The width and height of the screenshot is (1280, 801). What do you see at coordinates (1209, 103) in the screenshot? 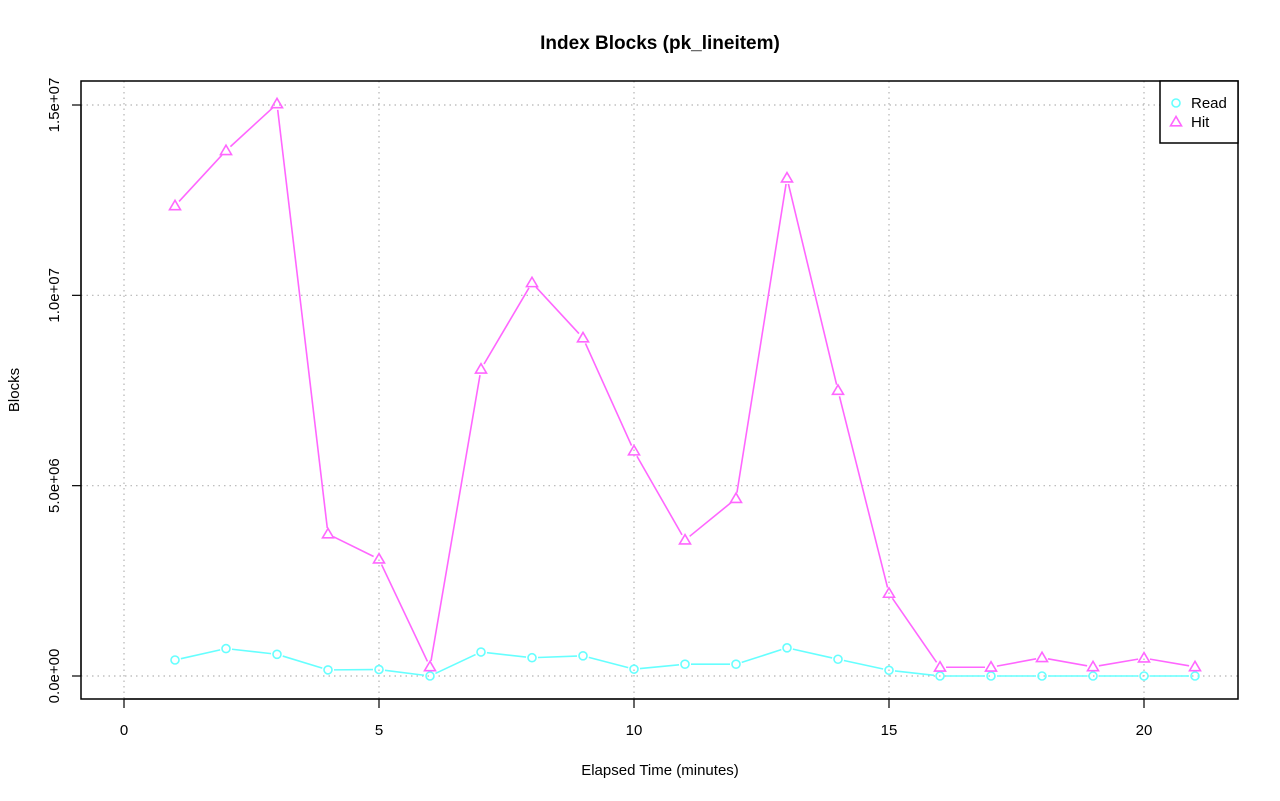
I see `legend-label-read: Read` at bounding box center [1209, 103].